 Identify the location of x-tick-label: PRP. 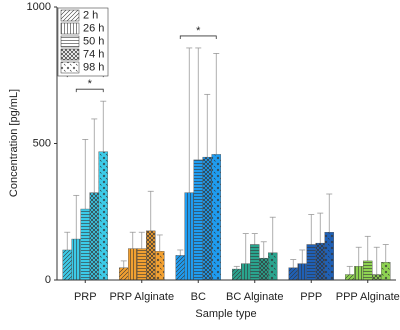
(85, 297).